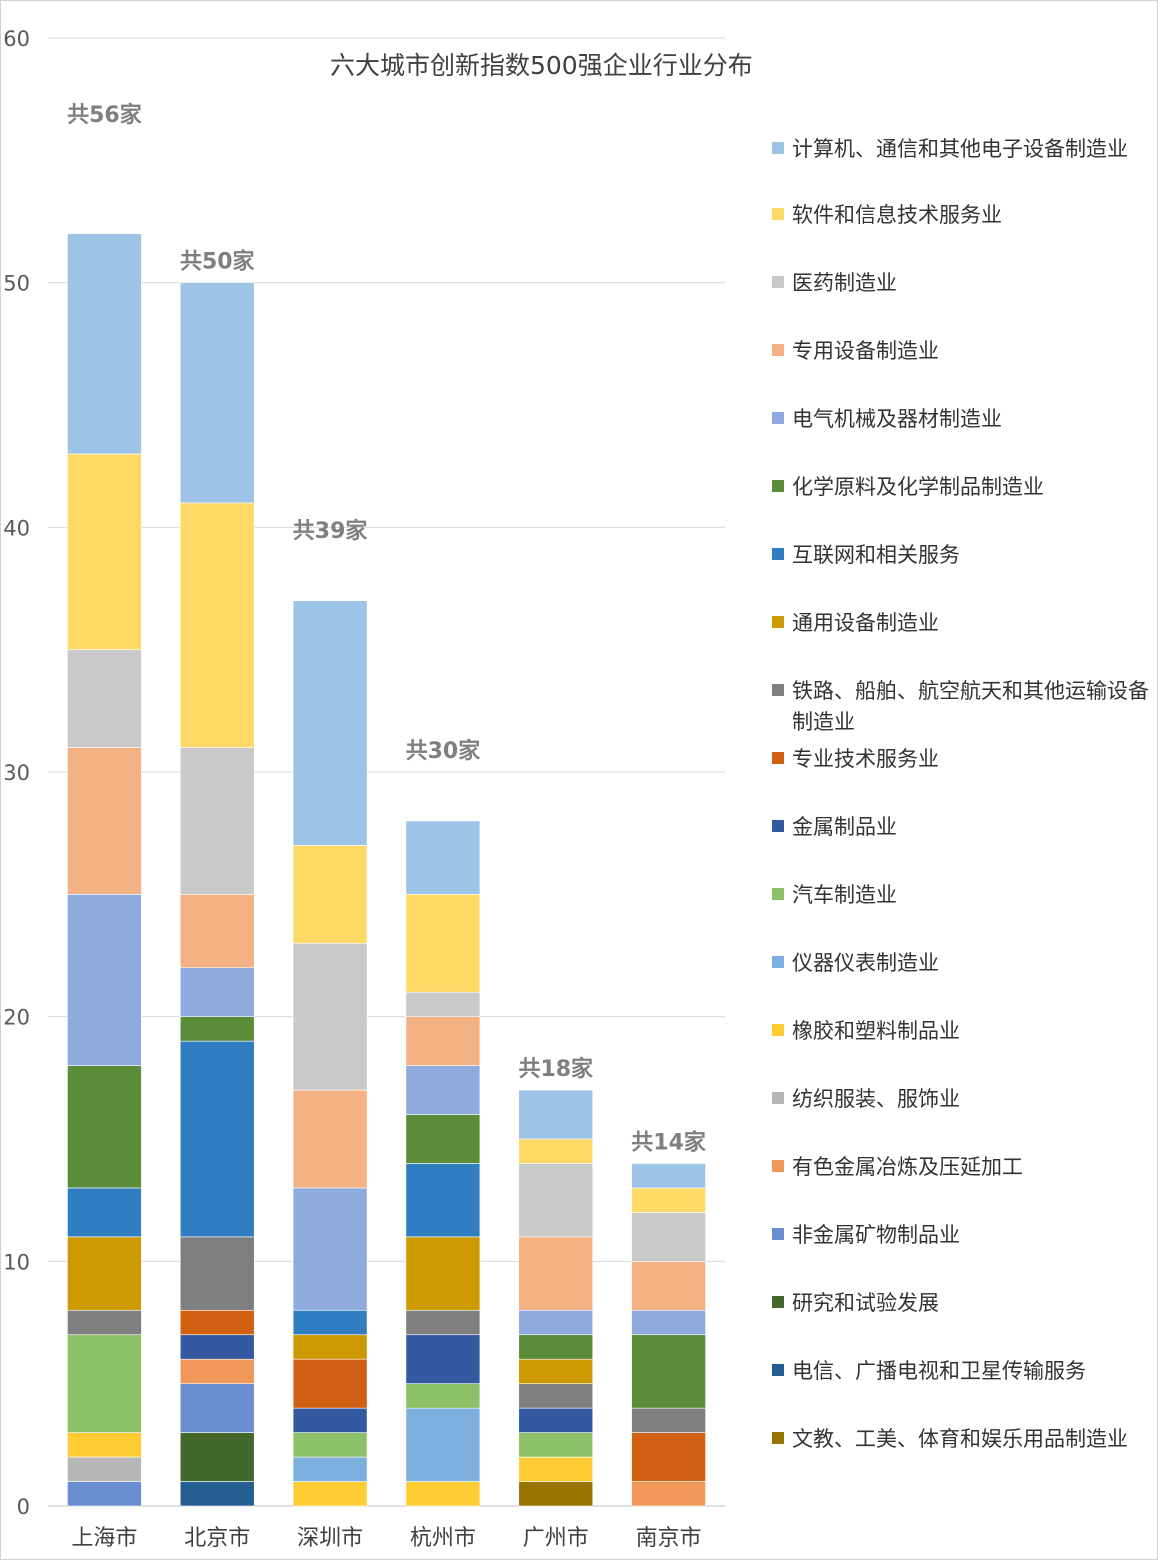  I want to click on legend-label: 非金属矿物制品业, so click(876, 1235).